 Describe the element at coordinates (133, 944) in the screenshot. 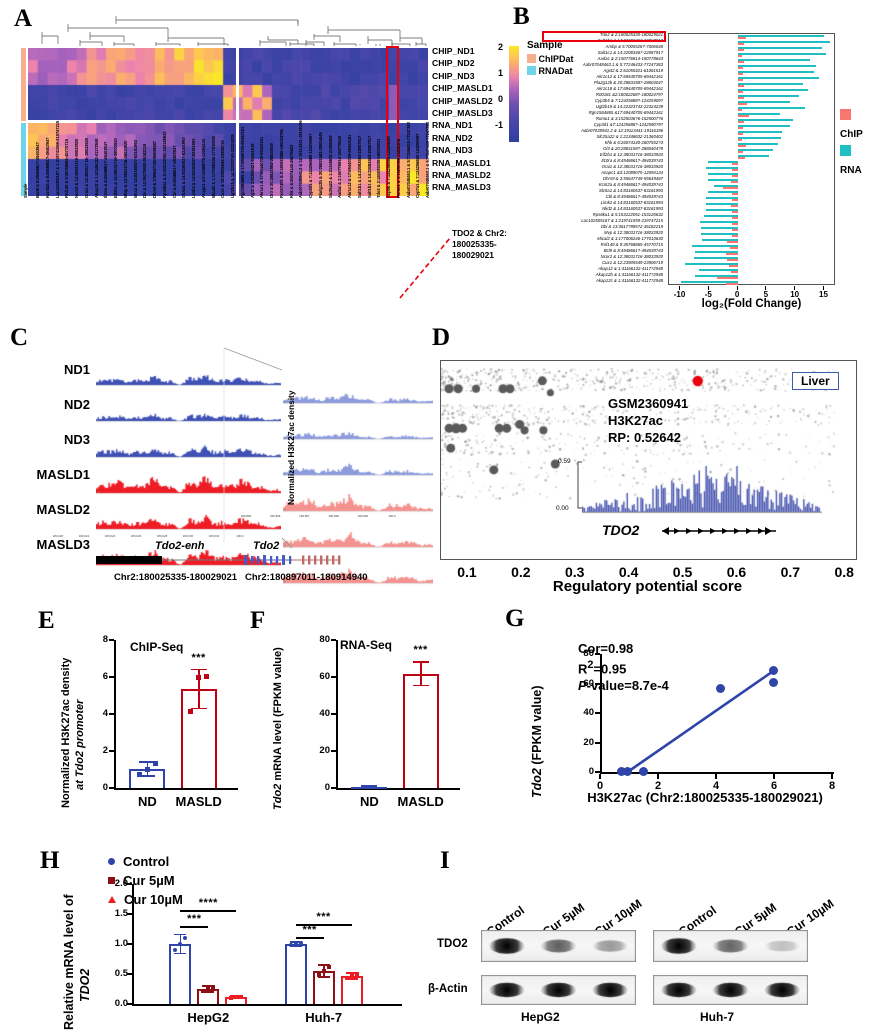

I see `panelH-y-axis` at that location.